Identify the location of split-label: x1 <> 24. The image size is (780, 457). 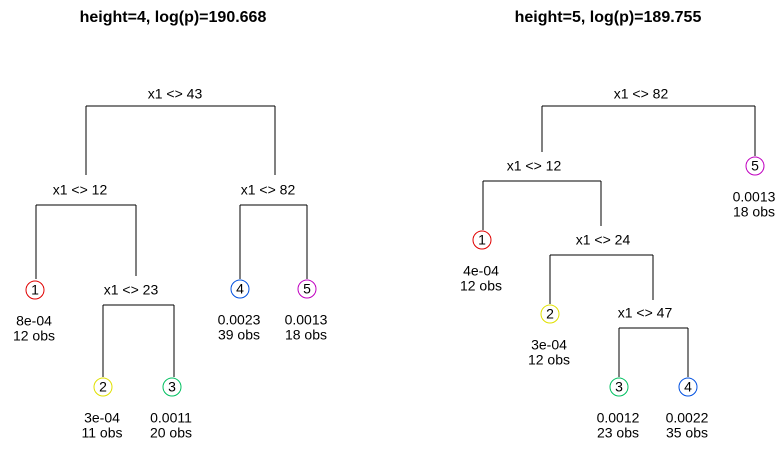
(603, 240).